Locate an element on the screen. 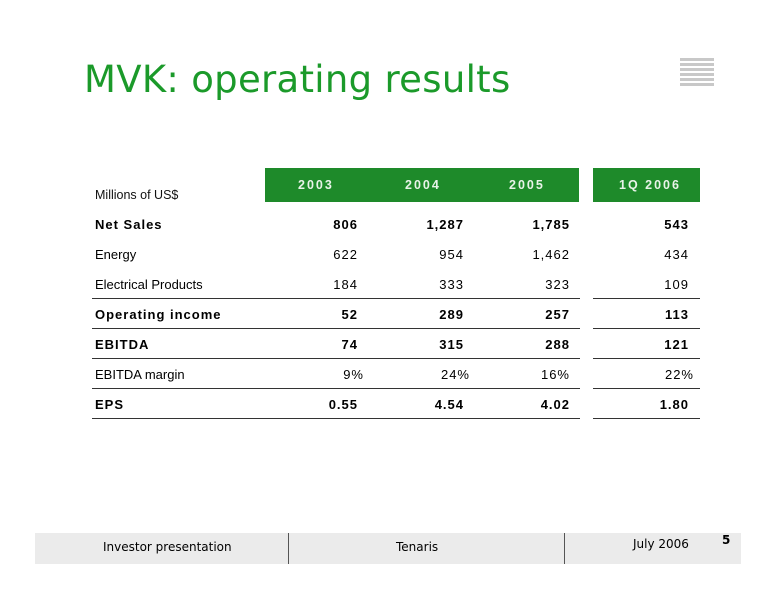 This screenshot has width=776, height=600. table-row: Energy 622 954 1,462 434 is located at coordinates (396, 255).